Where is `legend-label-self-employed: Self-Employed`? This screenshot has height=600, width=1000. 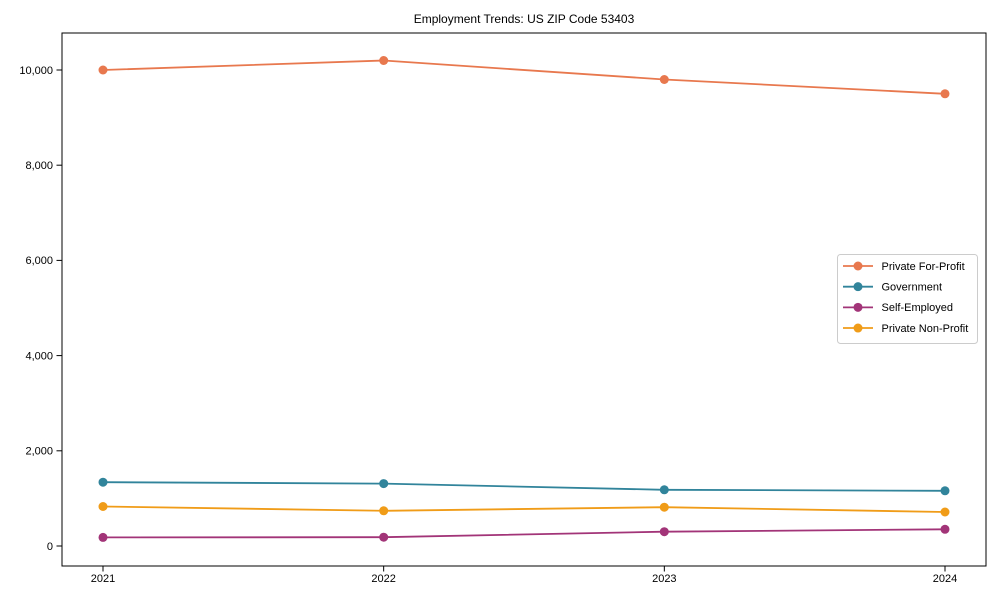 legend-label-self-employed: Self-Employed is located at coordinates (918, 308).